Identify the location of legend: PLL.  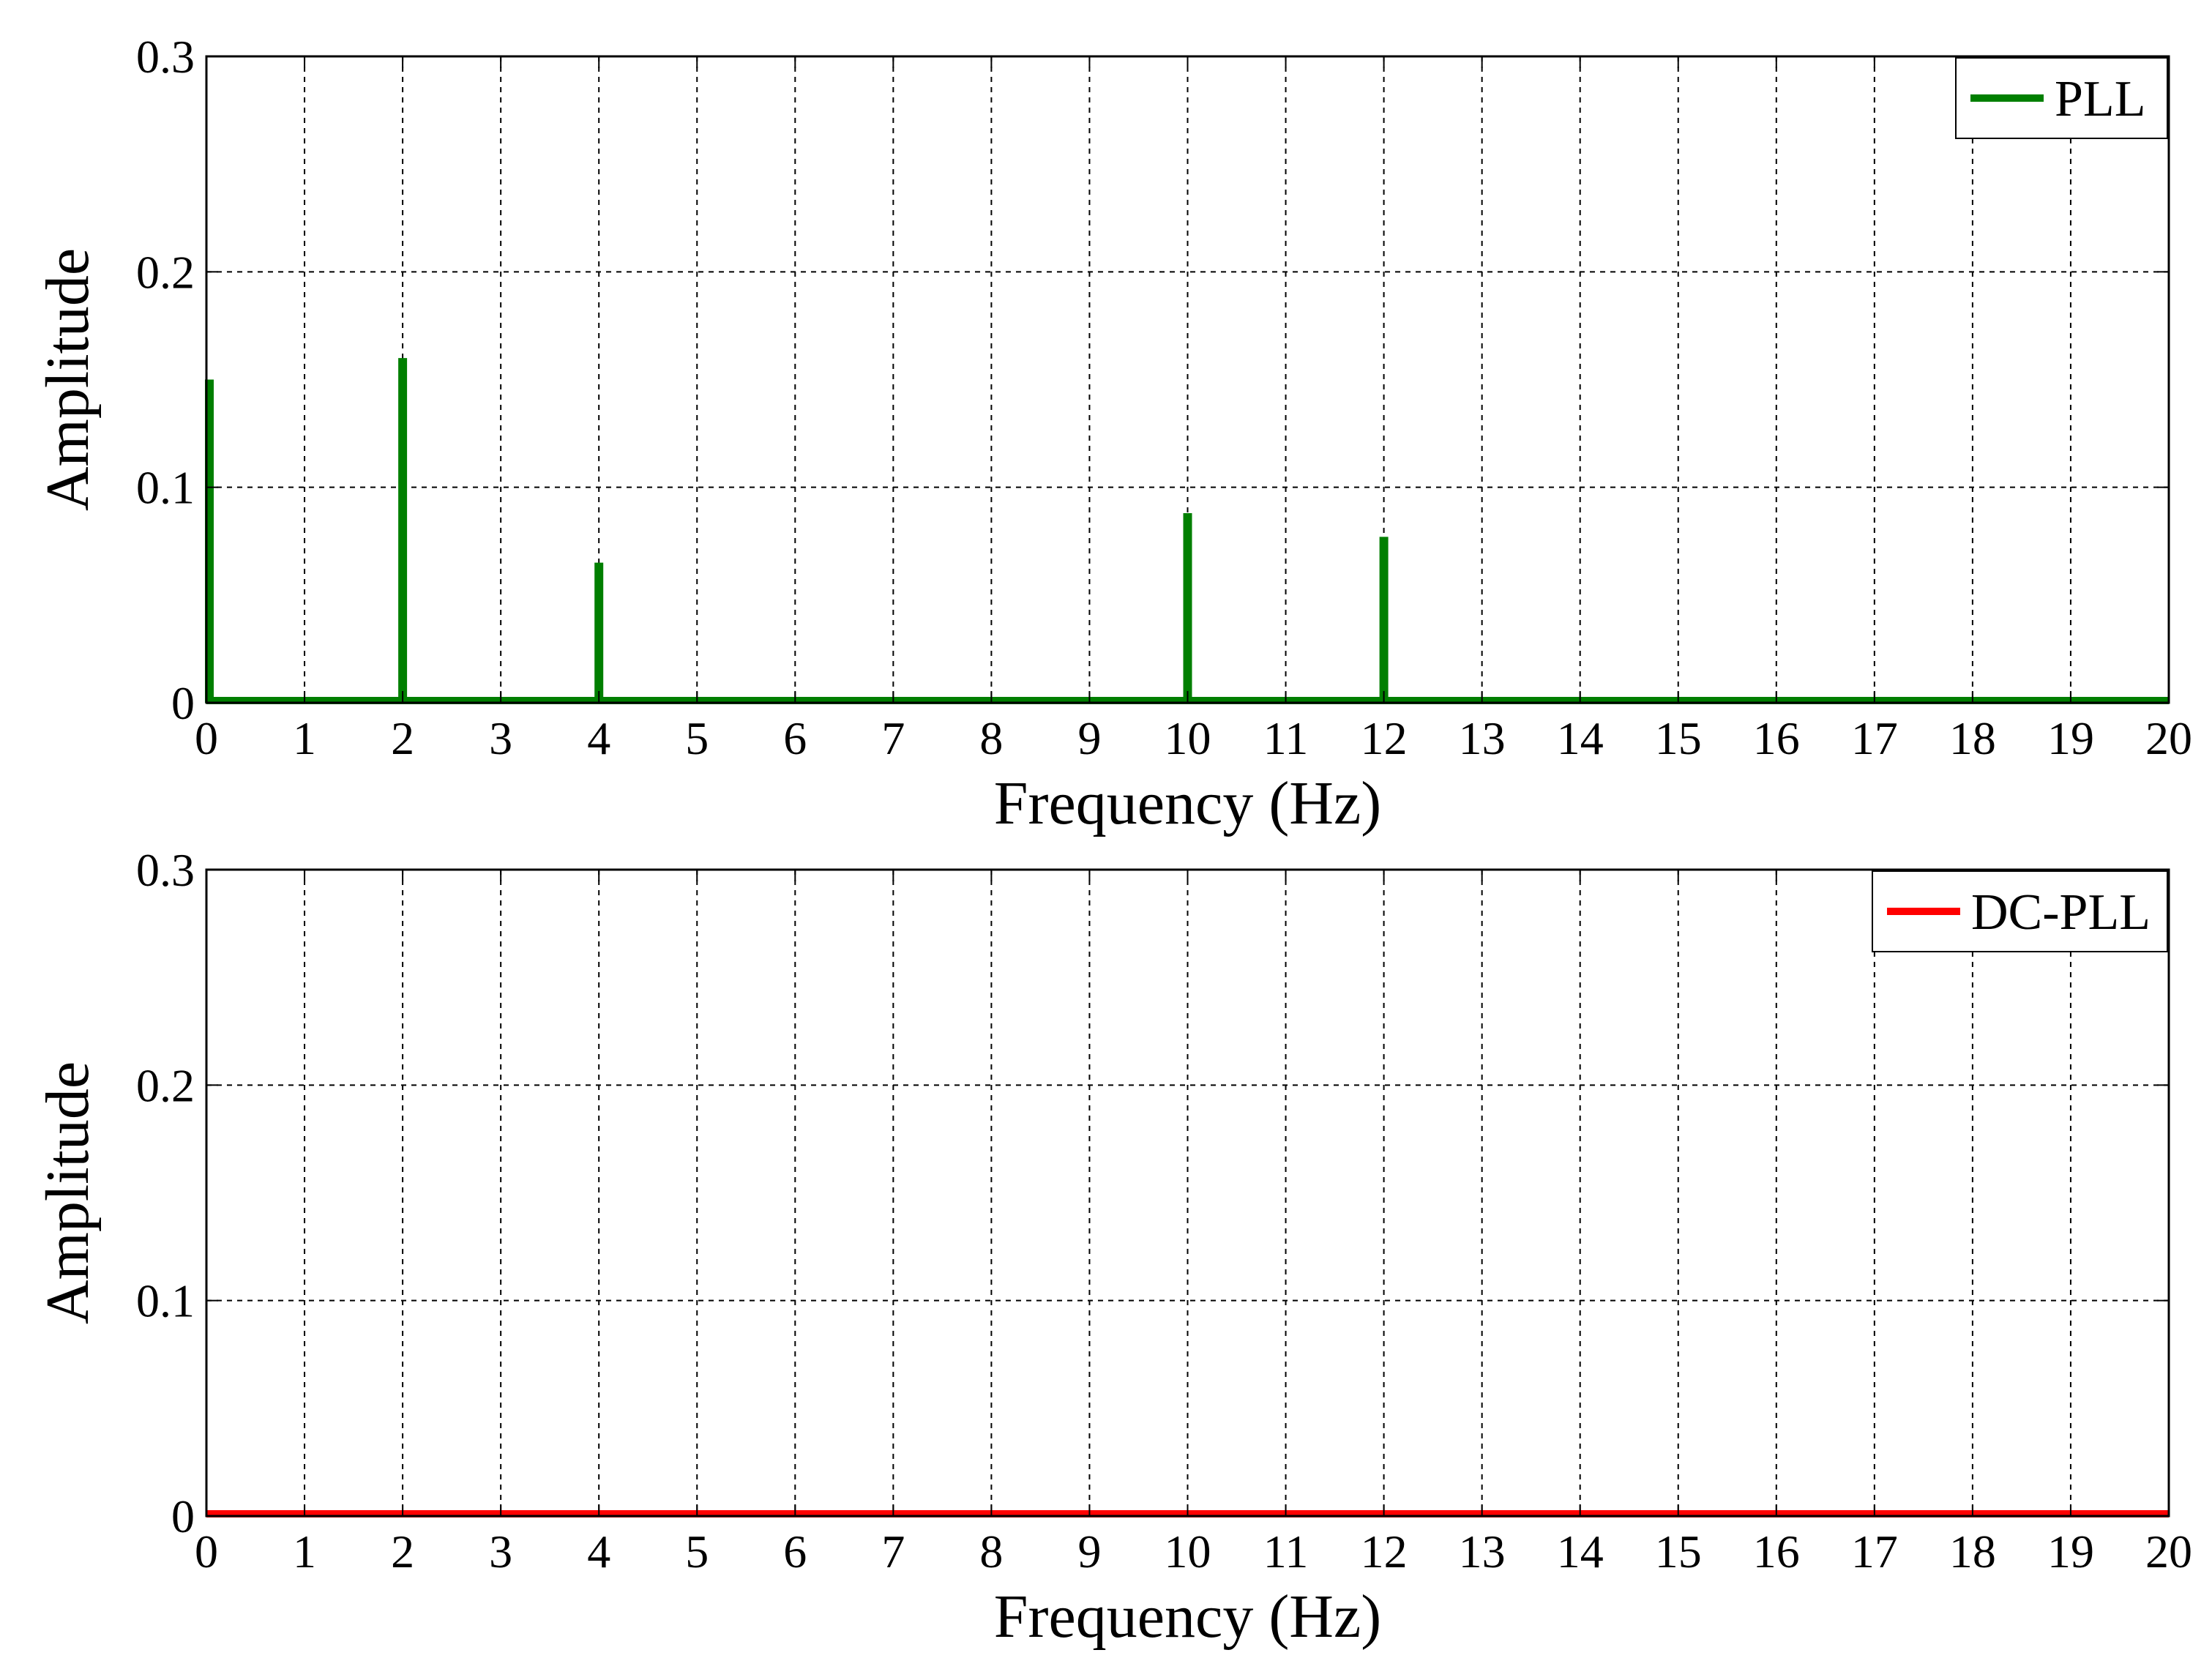
(2062, 98).